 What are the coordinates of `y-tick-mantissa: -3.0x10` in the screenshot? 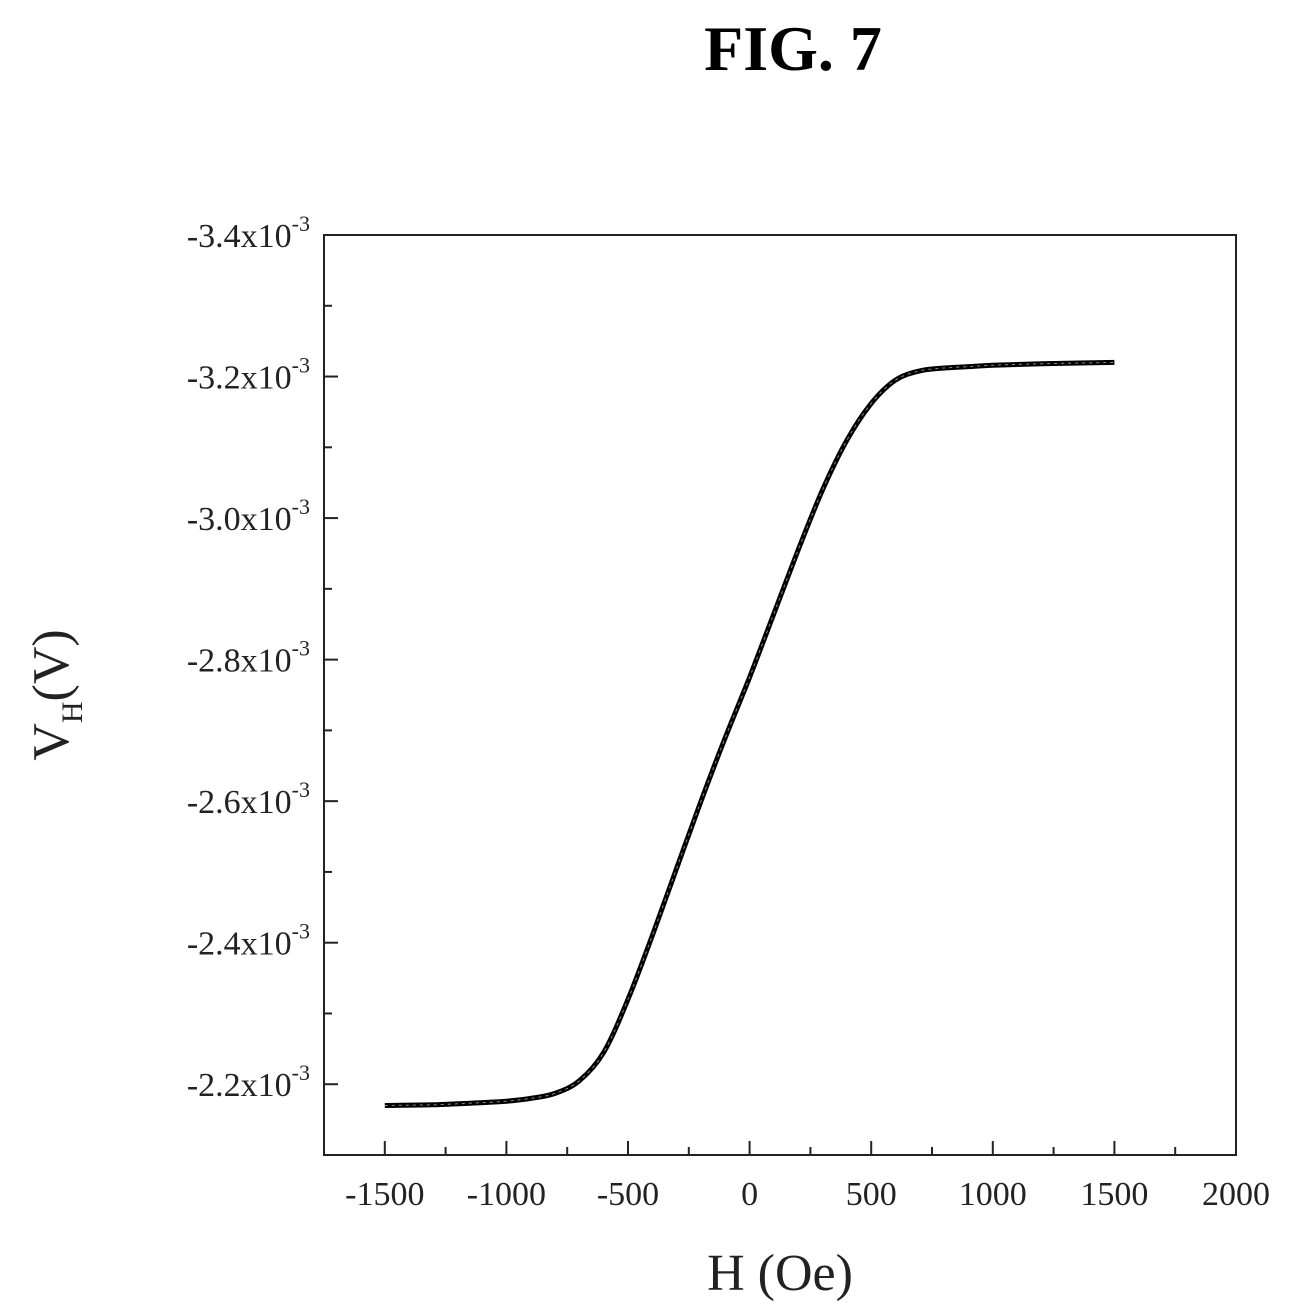 It's located at (239, 519).